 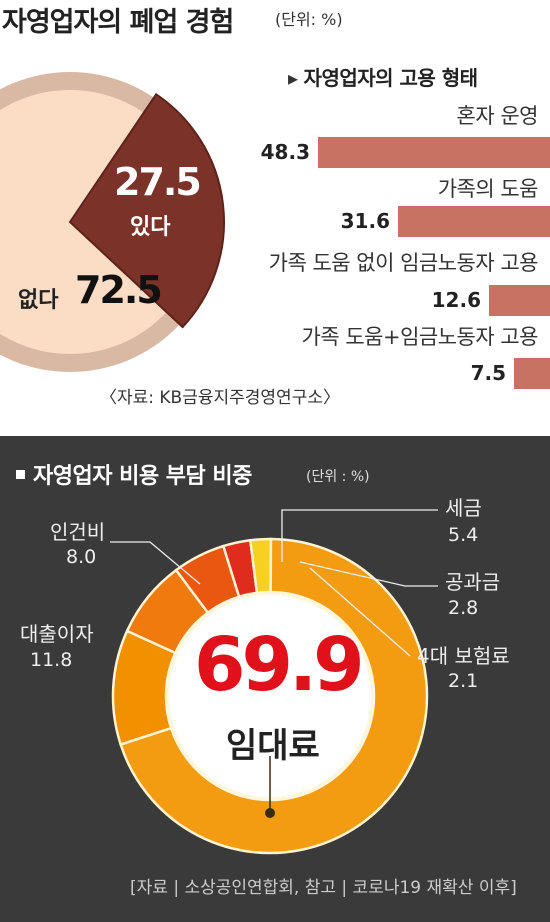 What do you see at coordinates (365, 221) in the screenshot?
I see `employment-value-1: 31.6` at bounding box center [365, 221].